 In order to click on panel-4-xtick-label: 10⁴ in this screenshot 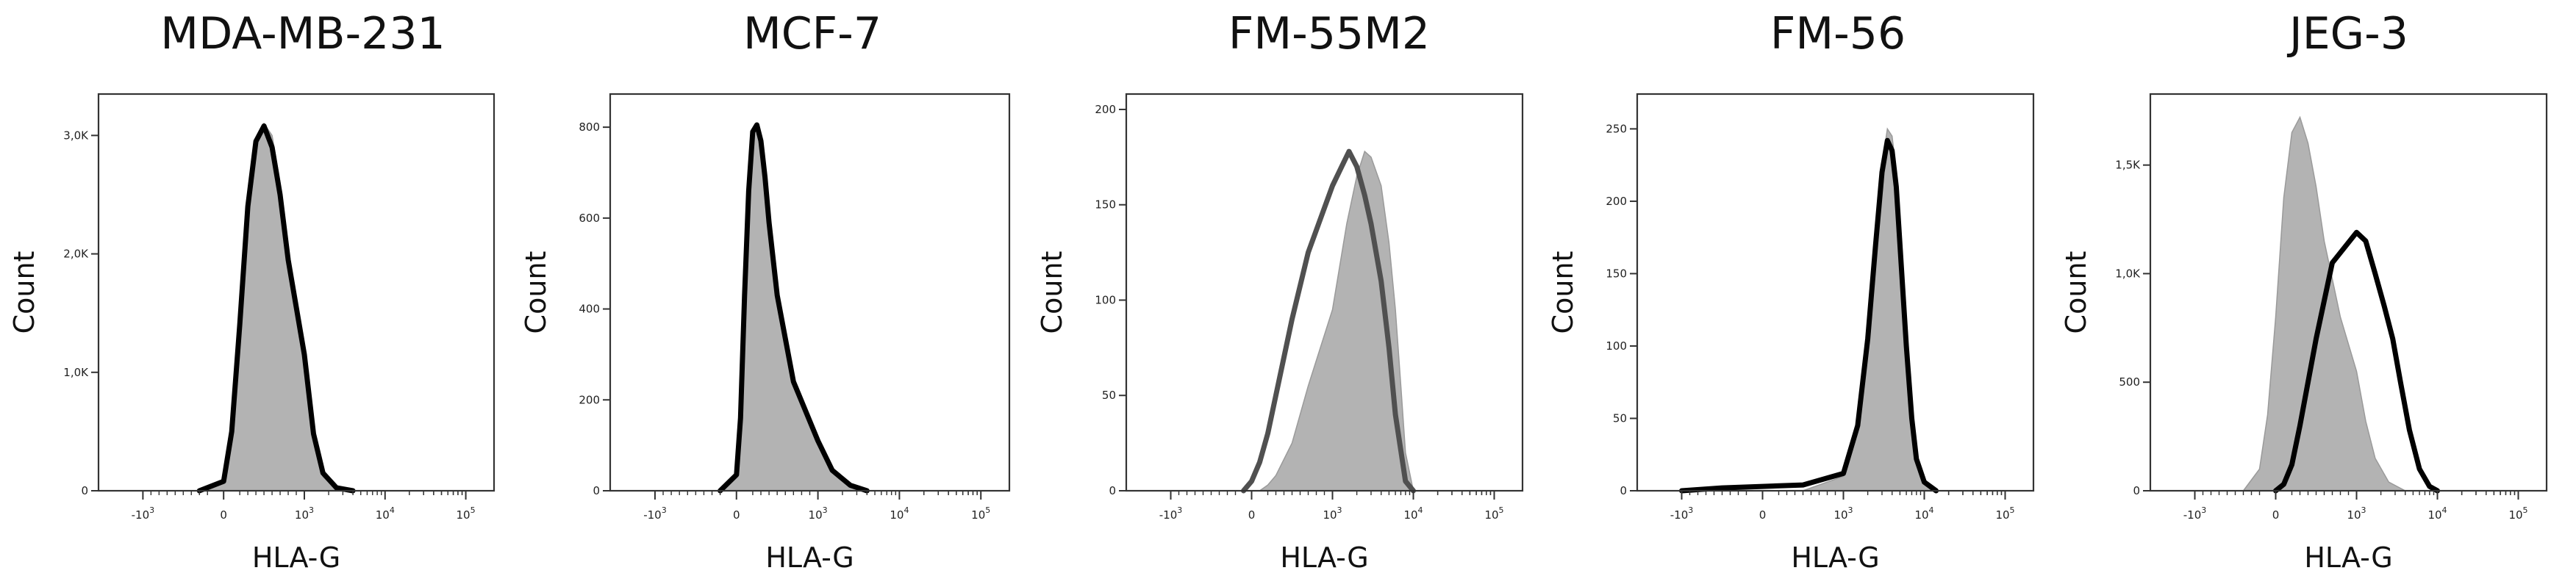, I will do `click(1923, 514)`.